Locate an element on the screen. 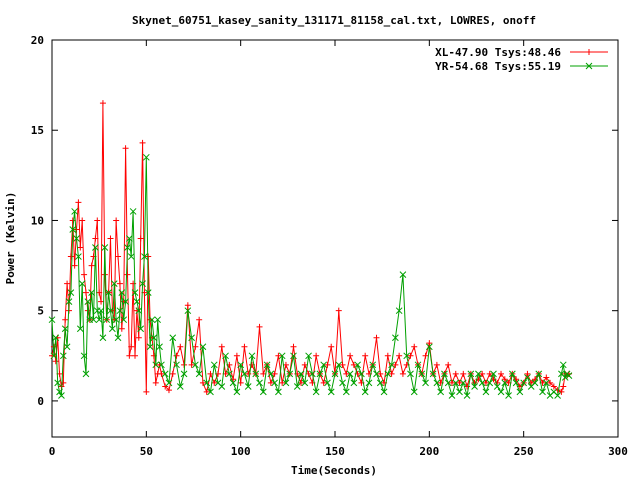 This screenshot has width=640, height=480. x-tick-label: 200 is located at coordinates (429, 451).